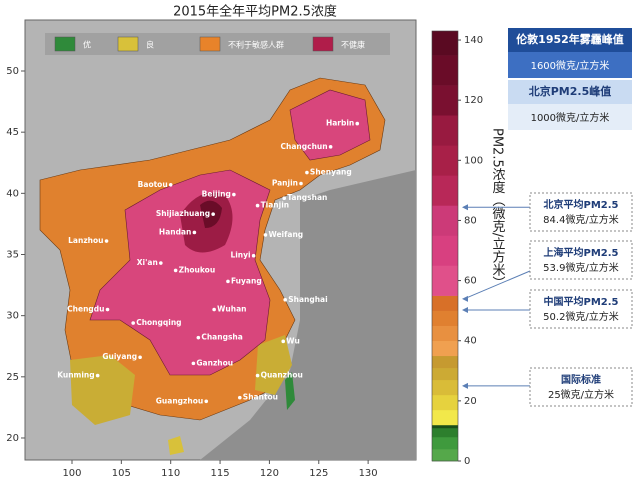 The width and height of the screenshot is (640, 481). What do you see at coordinates (581, 316) in the screenshot?
I see `marker-text: 50.2微克/立方米` at bounding box center [581, 316].